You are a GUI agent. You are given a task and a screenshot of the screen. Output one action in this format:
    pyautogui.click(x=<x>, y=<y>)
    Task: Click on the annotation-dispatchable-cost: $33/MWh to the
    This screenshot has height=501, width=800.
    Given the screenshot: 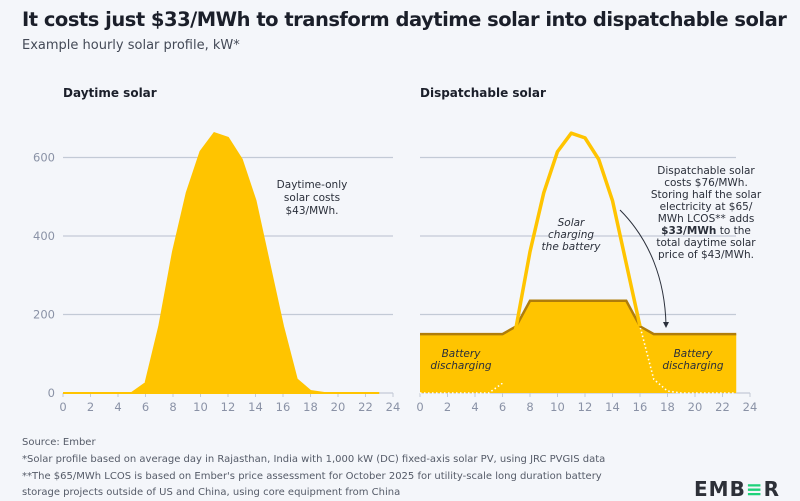 What is the action you would take?
    pyautogui.click(x=706, y=231)
    